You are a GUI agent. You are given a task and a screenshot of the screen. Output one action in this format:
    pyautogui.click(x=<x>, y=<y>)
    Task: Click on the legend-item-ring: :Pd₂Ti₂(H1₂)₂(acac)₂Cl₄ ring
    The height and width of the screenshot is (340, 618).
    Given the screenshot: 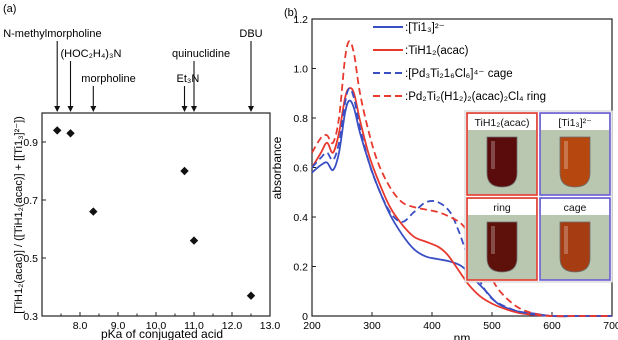 What is the action you would take?
    pyautogui.click(x=459, y=97)
    